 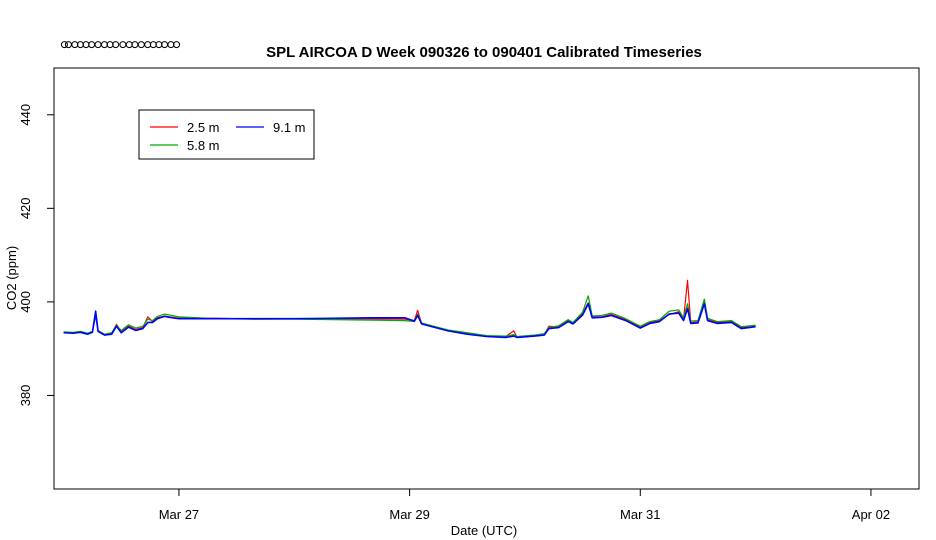 What do you see at coordinates (289, 127) in the screenshot?
I see `legend-label-9-1m: 9.1 m` at bounding box center [289, 127].